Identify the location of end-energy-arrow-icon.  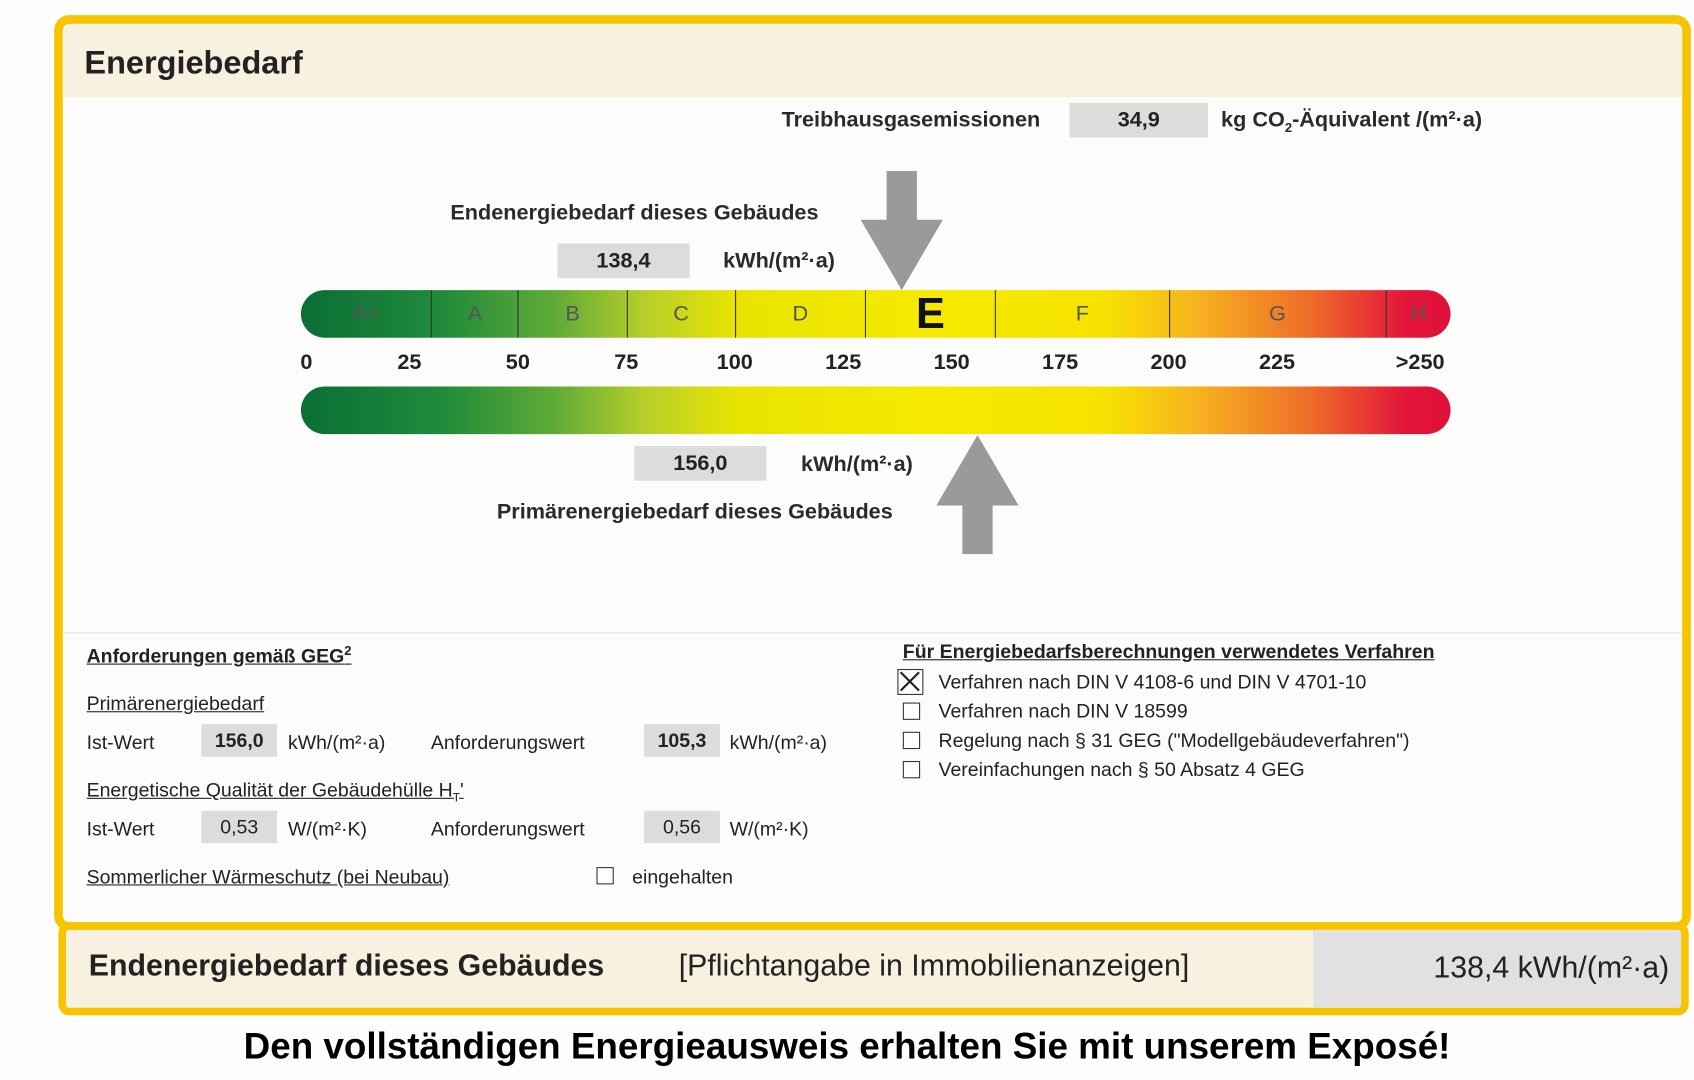
(901, 231).